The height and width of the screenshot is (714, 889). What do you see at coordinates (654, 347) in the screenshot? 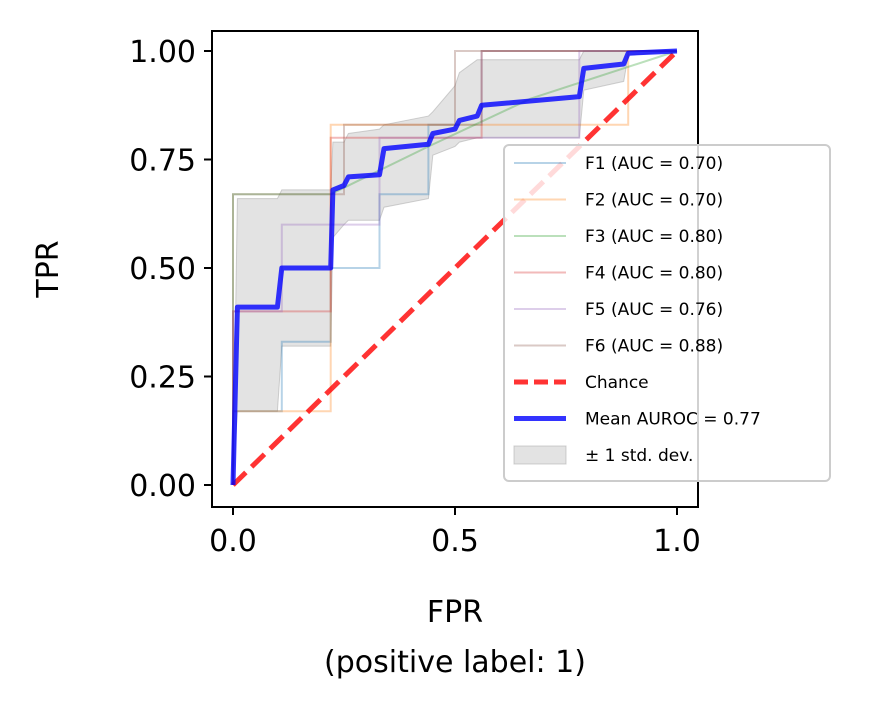
I see `legend-label: F6 (AUC = 0.88)` at bounding box center [654, 347].